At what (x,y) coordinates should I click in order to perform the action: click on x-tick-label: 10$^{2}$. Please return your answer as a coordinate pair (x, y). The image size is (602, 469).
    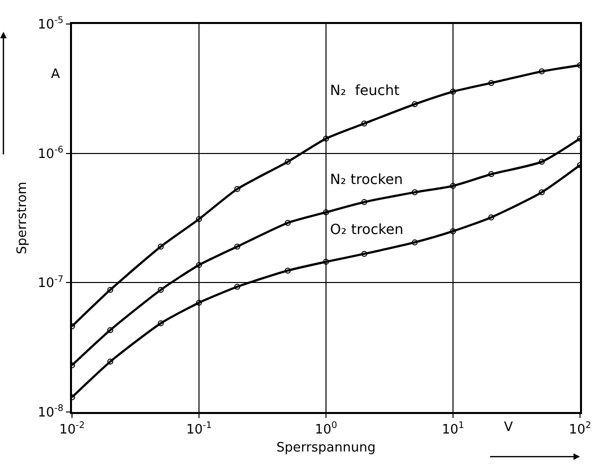
    Looking at the image, I should click on (580, 429).